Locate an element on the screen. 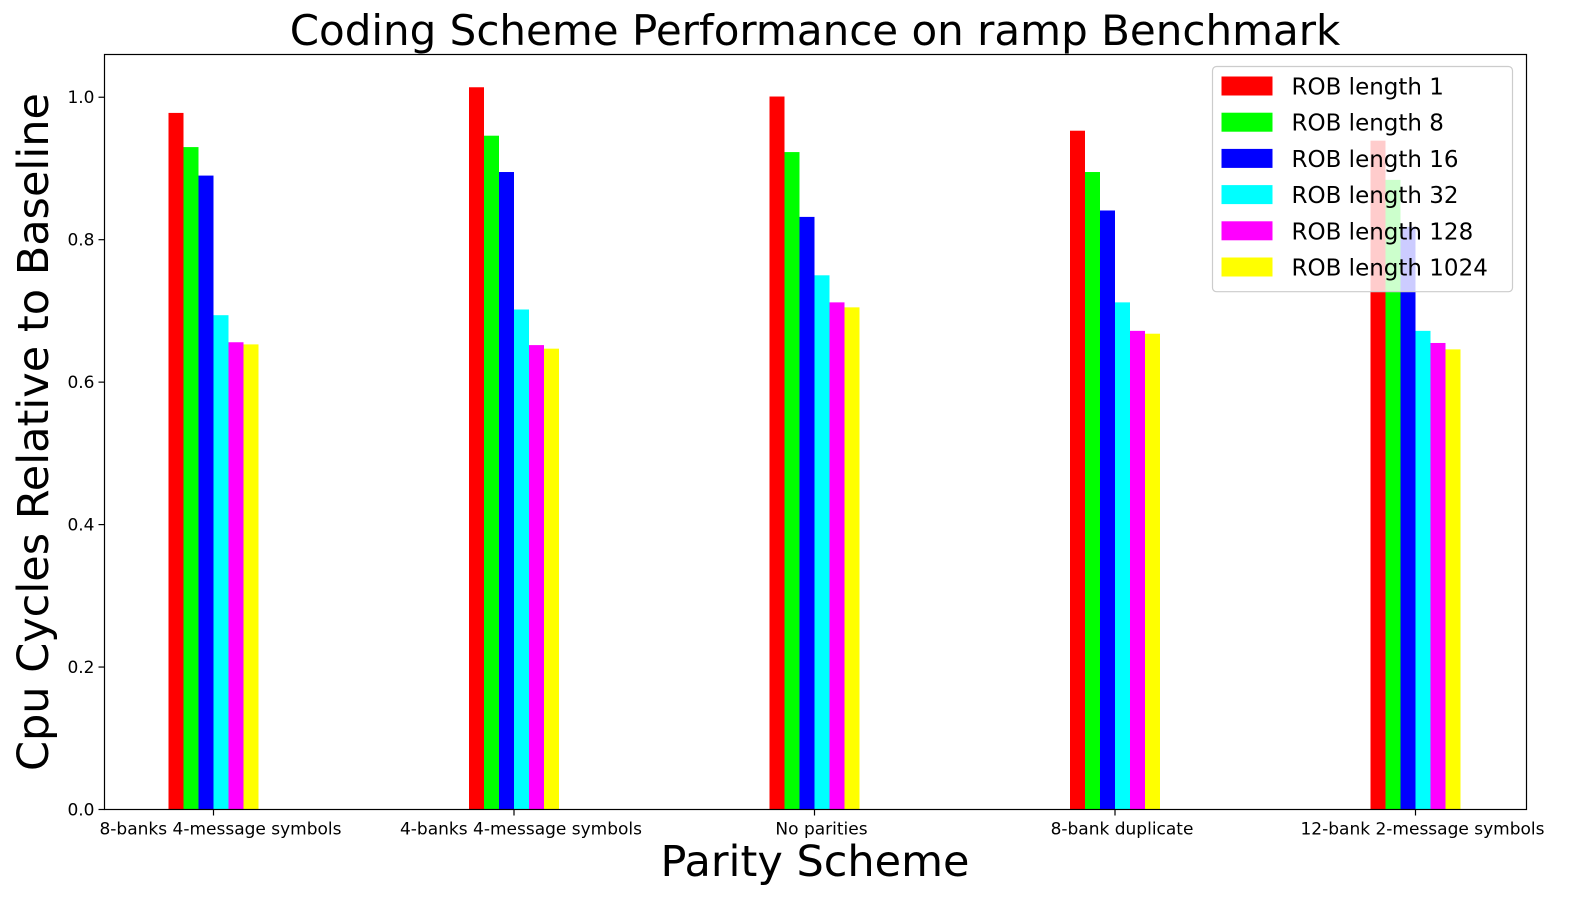  x-axis-title: Parity Scheme is located at coordinates (815, 862).